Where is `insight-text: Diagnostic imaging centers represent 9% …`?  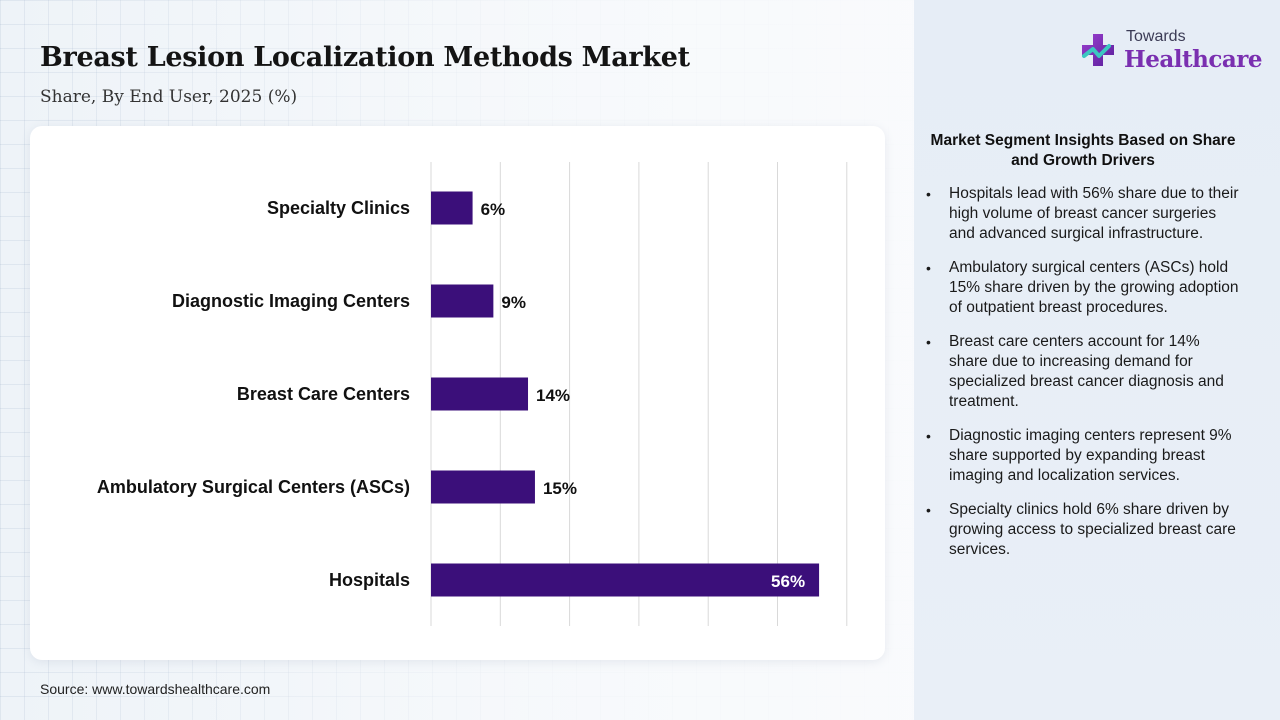
insight-text: Diagnostic imaging centers represent 9% … is located at coordinates (1090, 455).